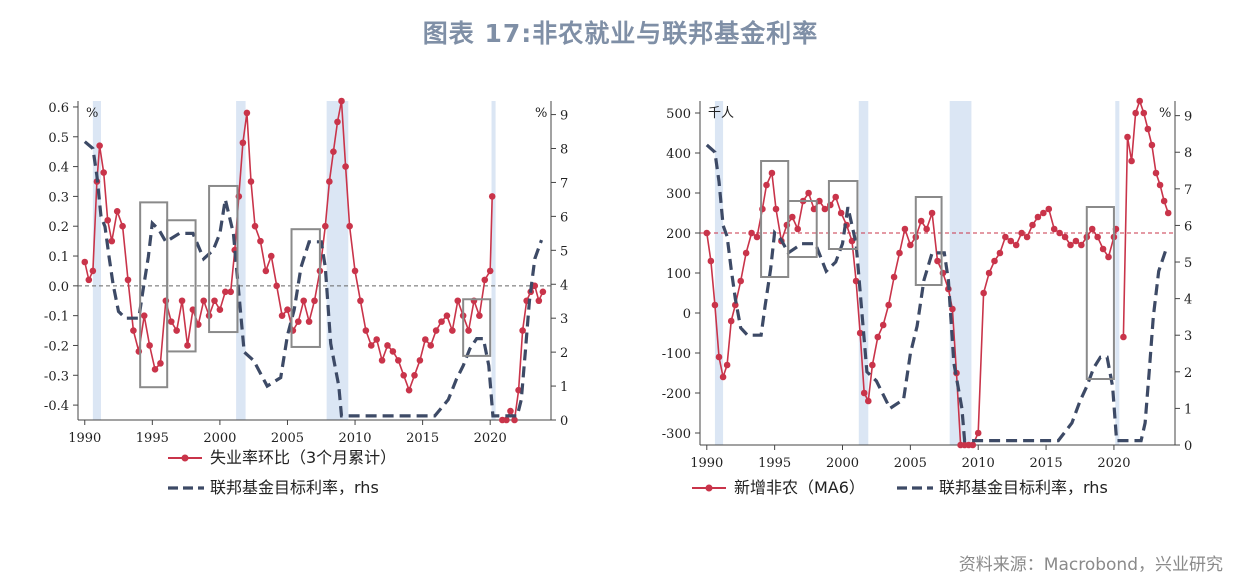 The height and width of the screenshot is (584, 1241). Describe the element at coordinates (842, 463) in the screenshot. I see `x-tick-label: 2000` at that location.